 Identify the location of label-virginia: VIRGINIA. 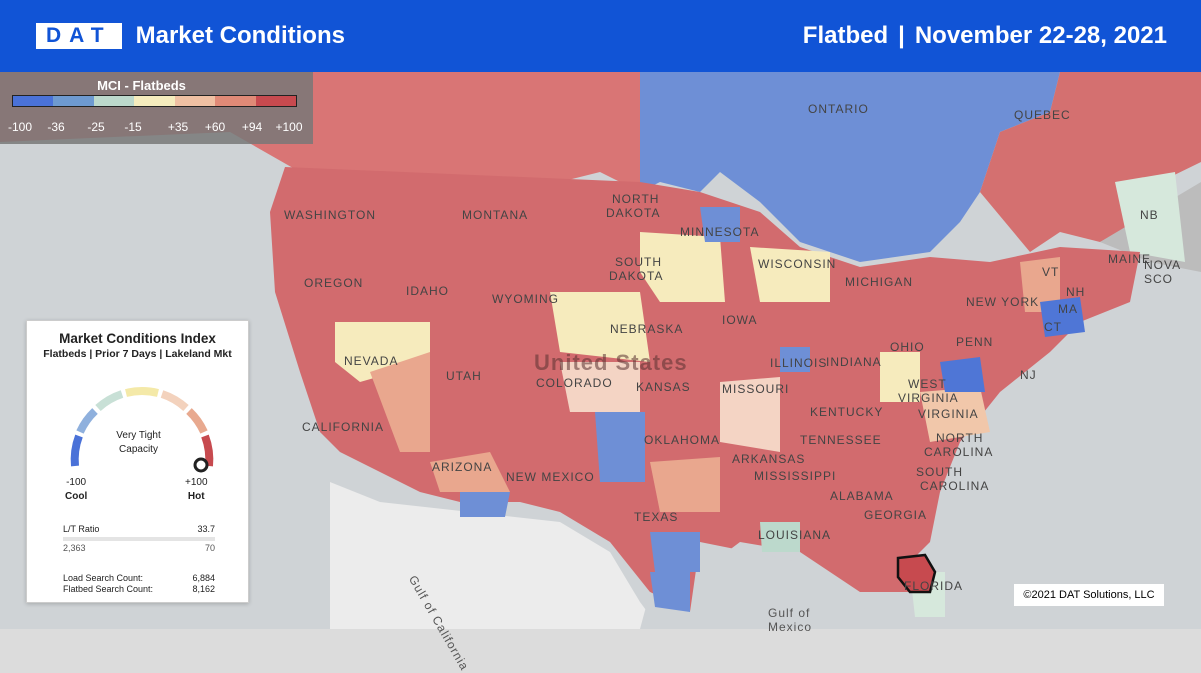
(948, 414).